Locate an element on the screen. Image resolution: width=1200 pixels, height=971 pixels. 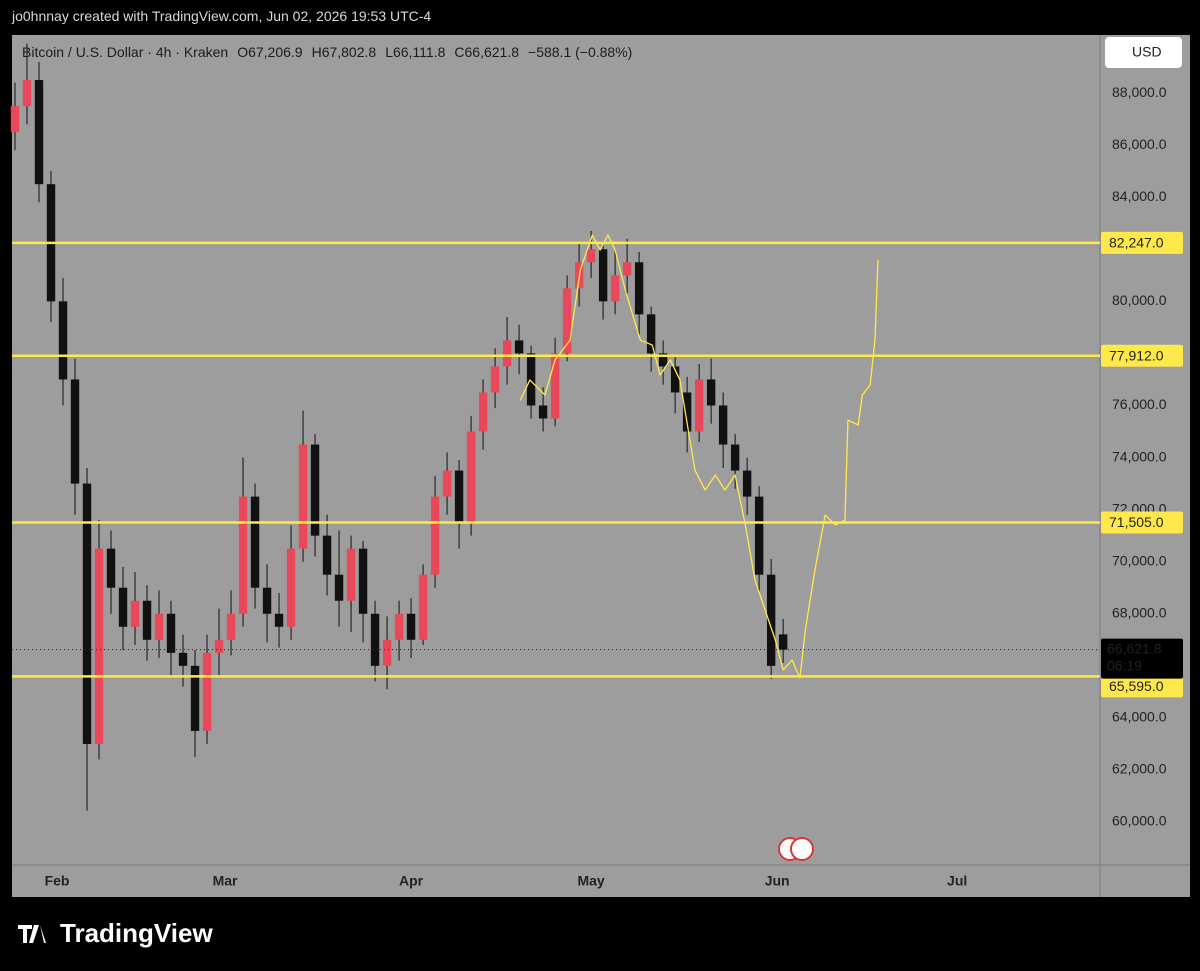
y-tick-label: 74,000.0 is located at coordinates (1139, 456).